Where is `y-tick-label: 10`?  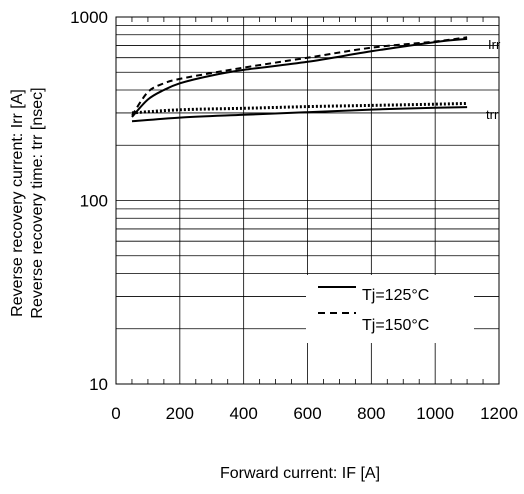
y-tick-label: 10 is located at coordinates (98, 384).